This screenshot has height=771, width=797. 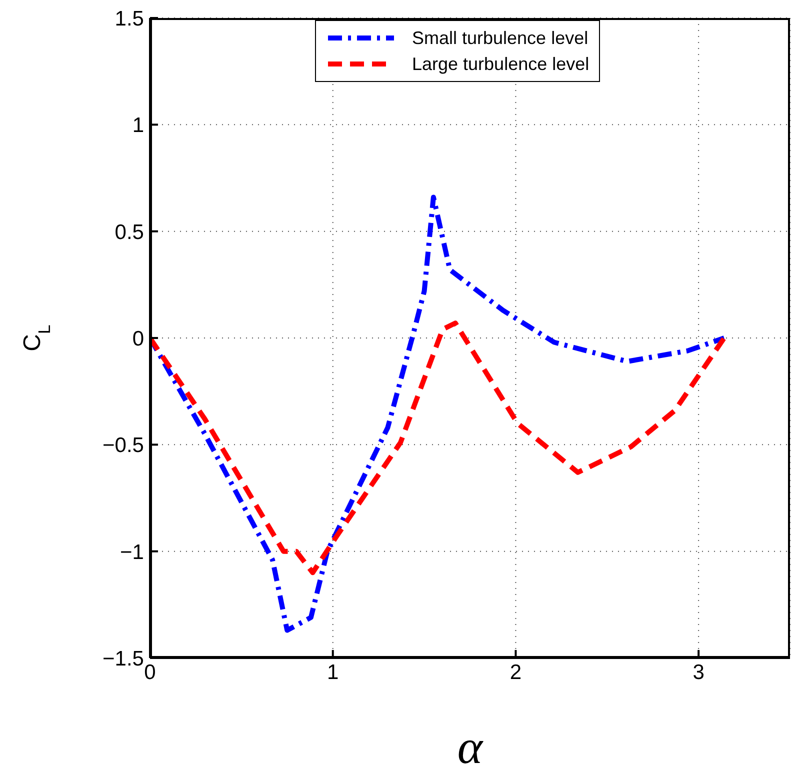 I want to click on y-tick-label: −0.5, so click(x=123, y=446).